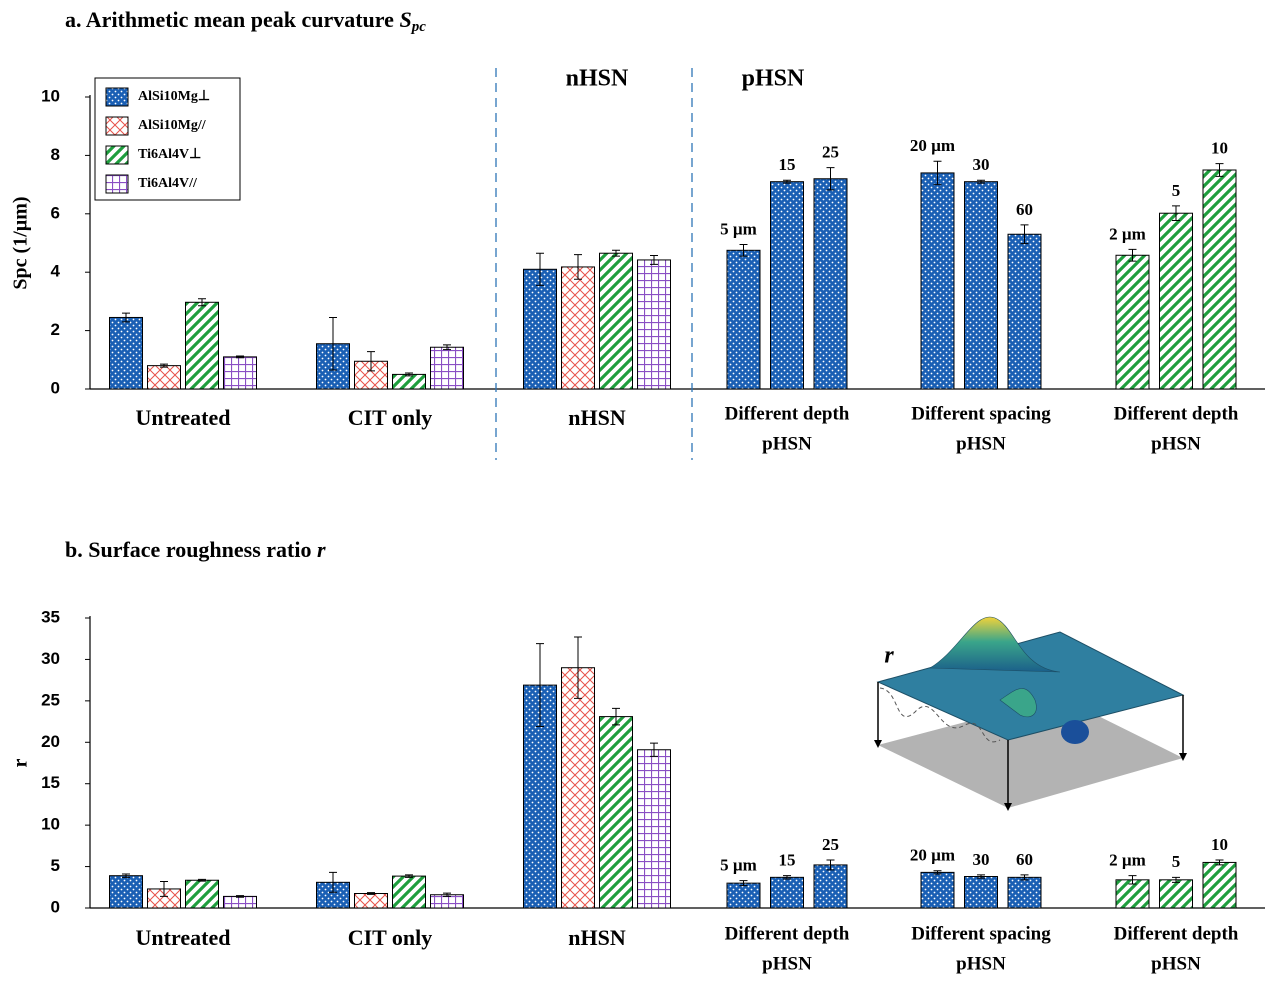  Describe the element at coordinates (168, 183) in the screenshot. I see `legend-label: Ti6Al4V//` at that location.